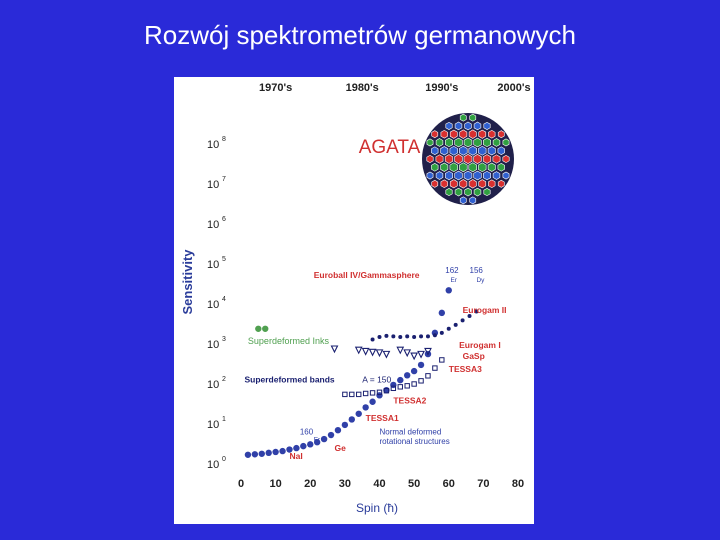 The height and width of the screenshot is (540, 720). Describe the element at coordinates (224, 379) in the screenshot. I see `y-tick-exponent: 2` at that location.